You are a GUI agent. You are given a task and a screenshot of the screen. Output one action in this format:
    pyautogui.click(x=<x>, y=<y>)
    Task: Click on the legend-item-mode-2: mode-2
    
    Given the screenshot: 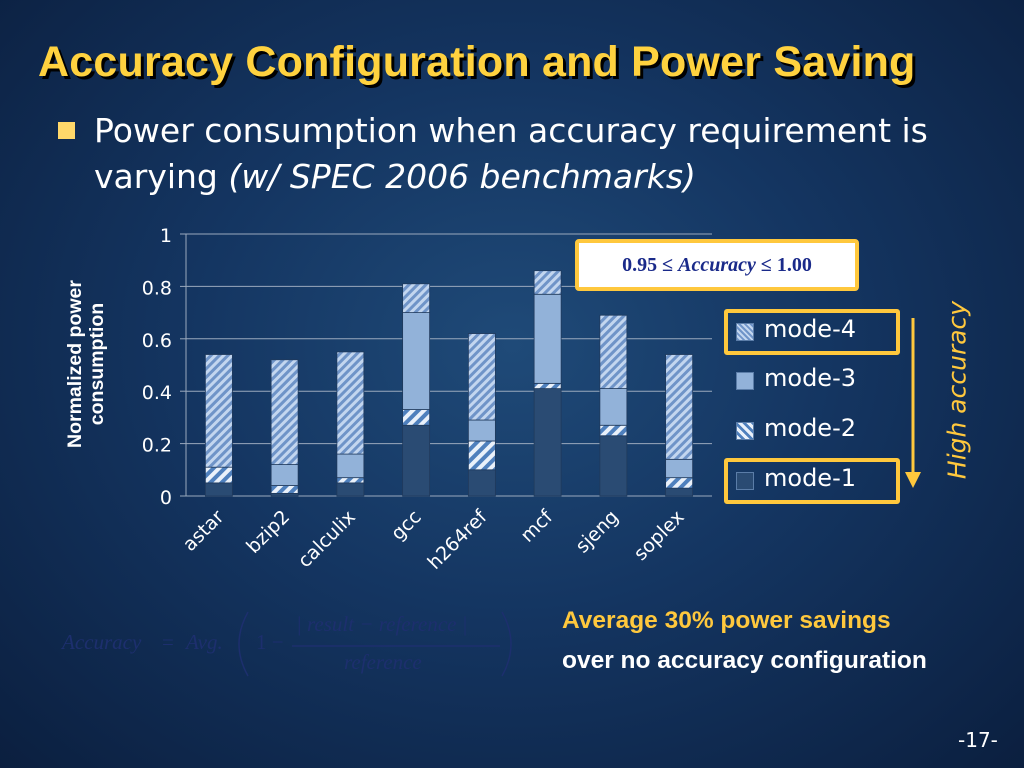 What is the action you would take?
    pyautogui.click(x=812, y=431)
    